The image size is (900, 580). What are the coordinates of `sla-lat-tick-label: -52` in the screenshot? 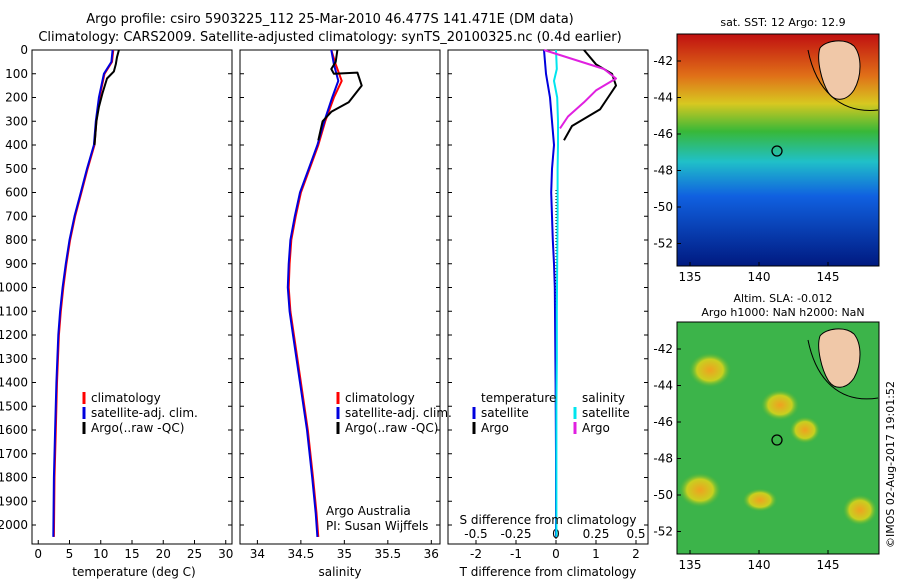 It's located at (663, 532).